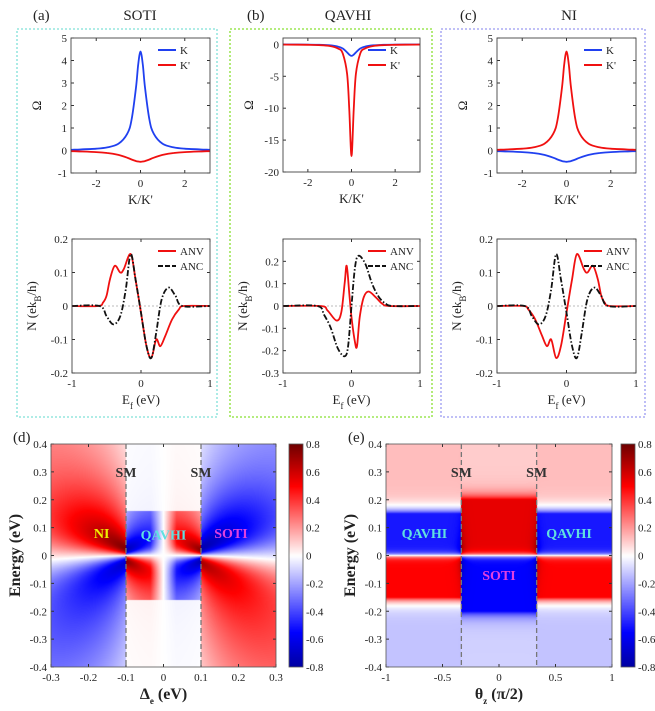 This screenshot has height=711, width=655. I want to click on phase-label: SOTI, so click(498, 576).